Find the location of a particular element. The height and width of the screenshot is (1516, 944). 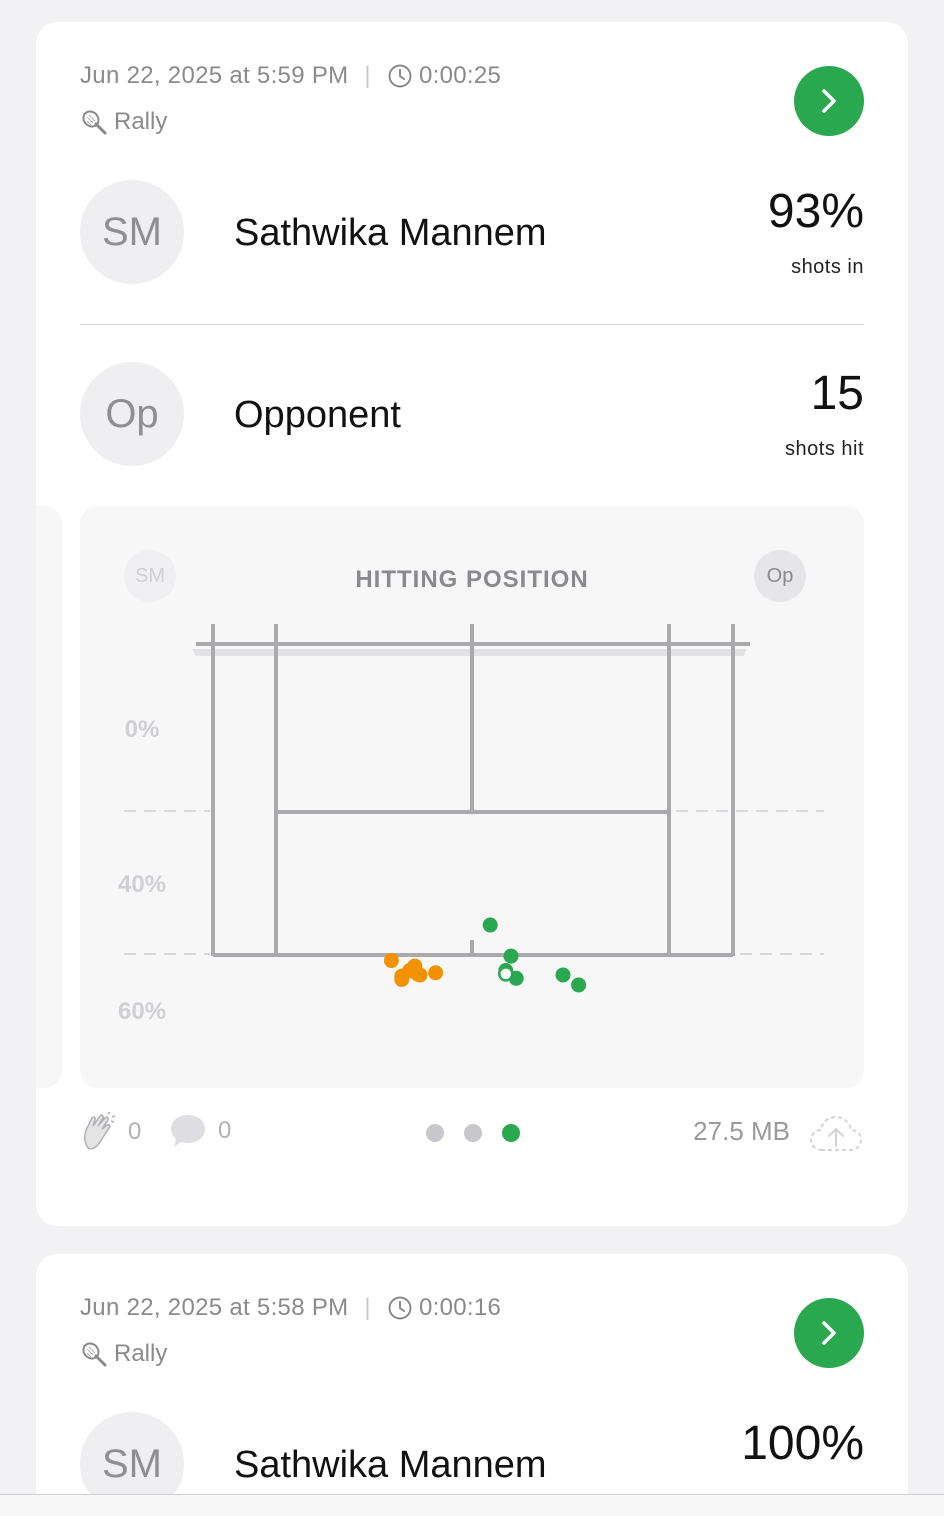

session-footer: 0 0 27.5 MB is located at coordinates (472, 1134).